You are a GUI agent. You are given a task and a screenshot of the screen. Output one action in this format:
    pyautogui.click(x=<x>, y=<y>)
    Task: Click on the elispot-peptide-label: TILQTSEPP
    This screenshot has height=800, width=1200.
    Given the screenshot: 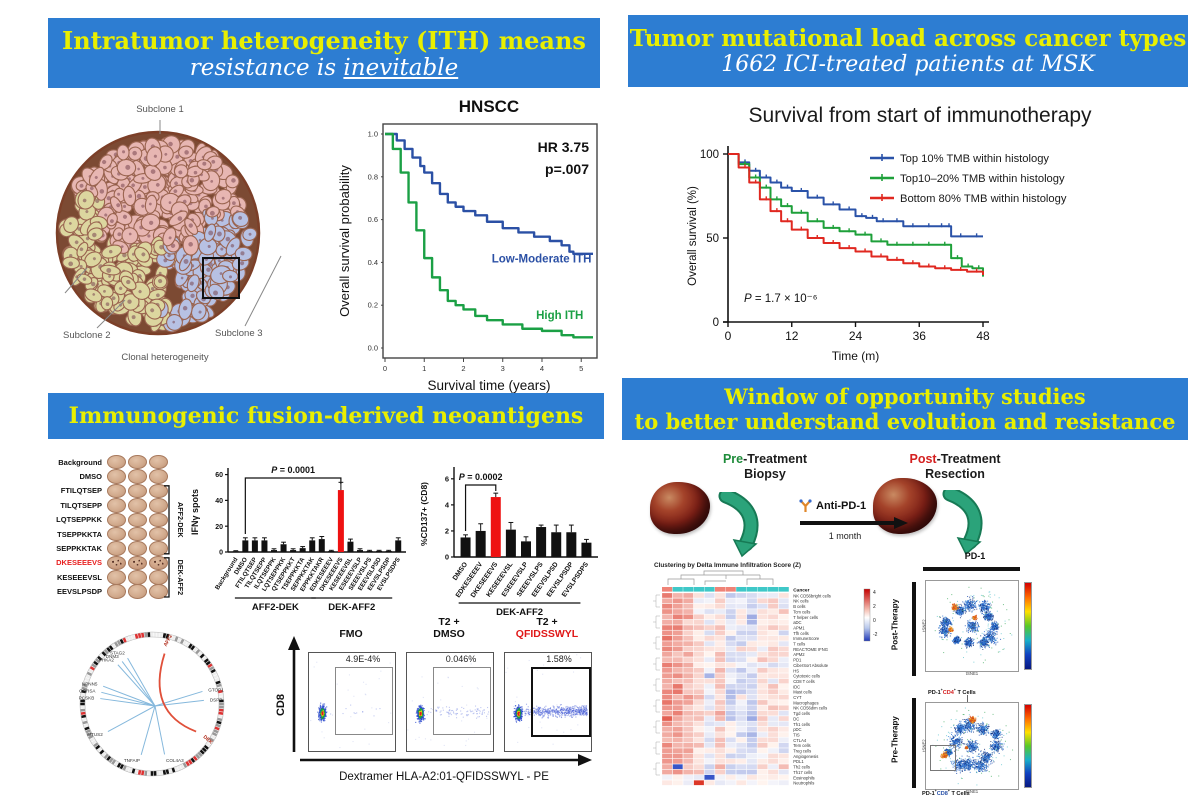 What is the action you would take?
    pyautogui.click(x=81, y=505)
    